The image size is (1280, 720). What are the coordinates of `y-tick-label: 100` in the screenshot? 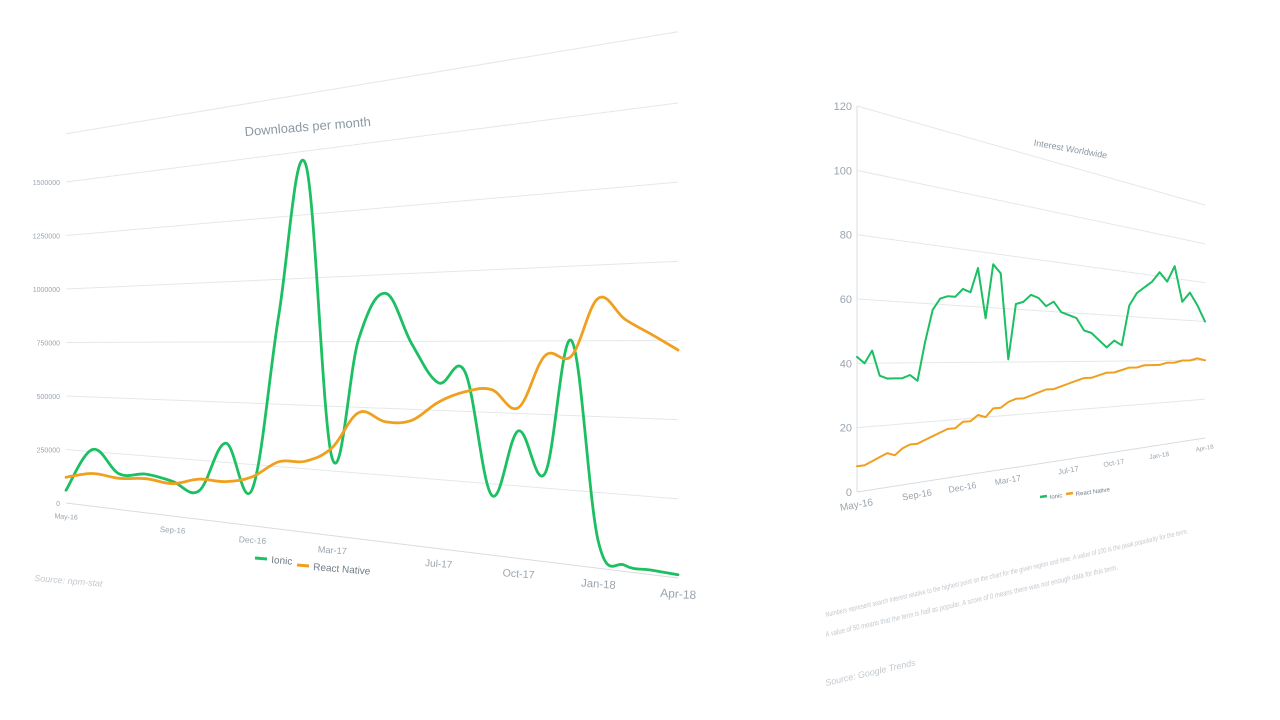 It's located at (843, 171).